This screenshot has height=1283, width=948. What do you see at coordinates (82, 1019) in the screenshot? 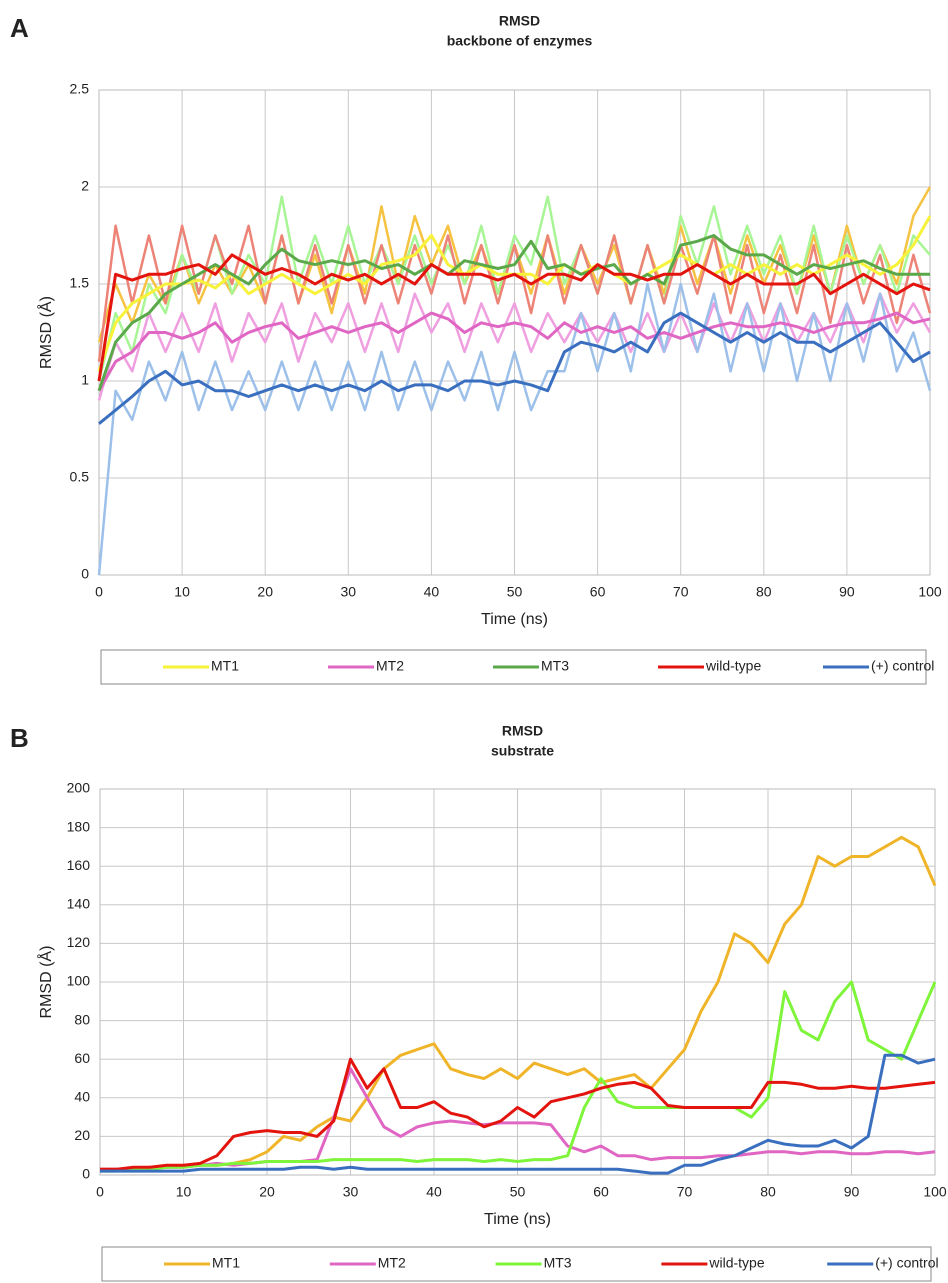
I see `y-tick-label: 80` at bounding box center [82, 1019].